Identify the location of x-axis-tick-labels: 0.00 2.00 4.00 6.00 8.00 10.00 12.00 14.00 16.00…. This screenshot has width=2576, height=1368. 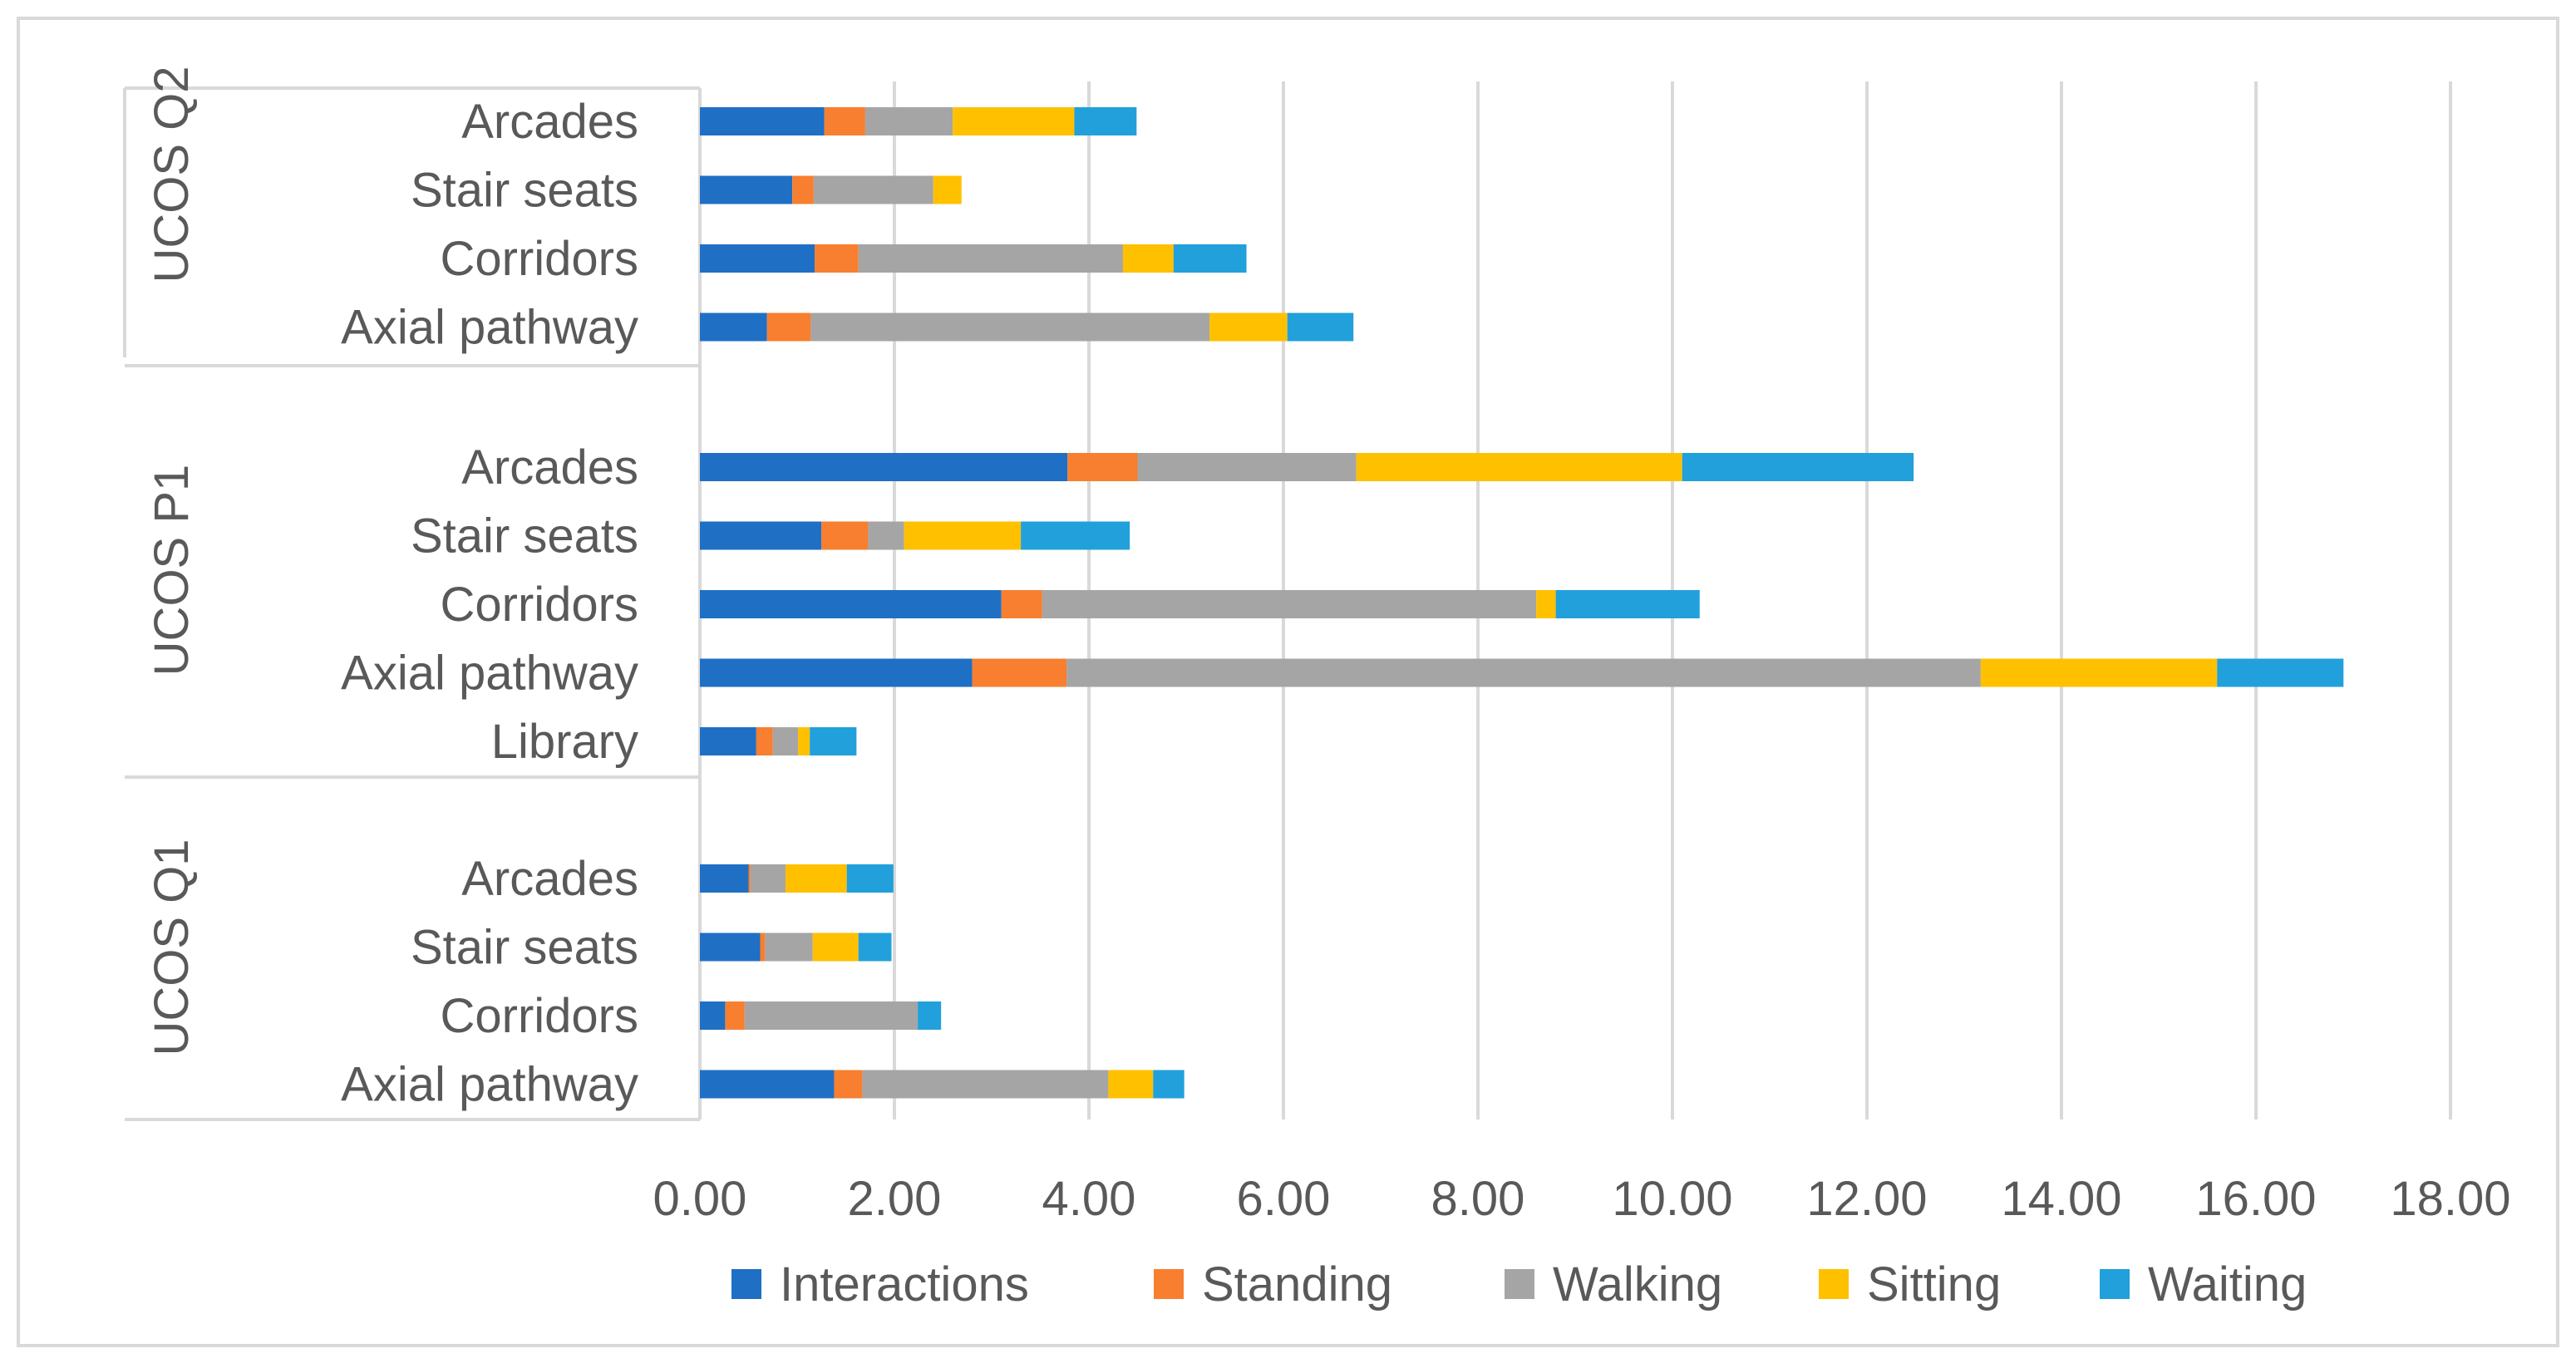
(1582, 1199).